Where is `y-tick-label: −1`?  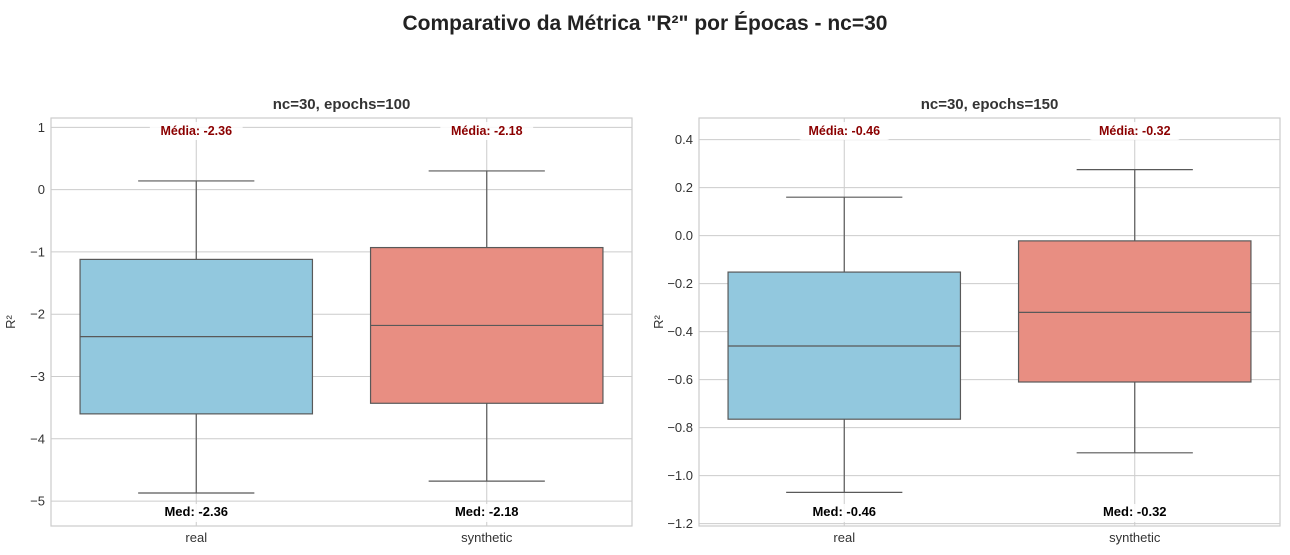
y-tick-label: −1 is located at coordinates (37, 251).